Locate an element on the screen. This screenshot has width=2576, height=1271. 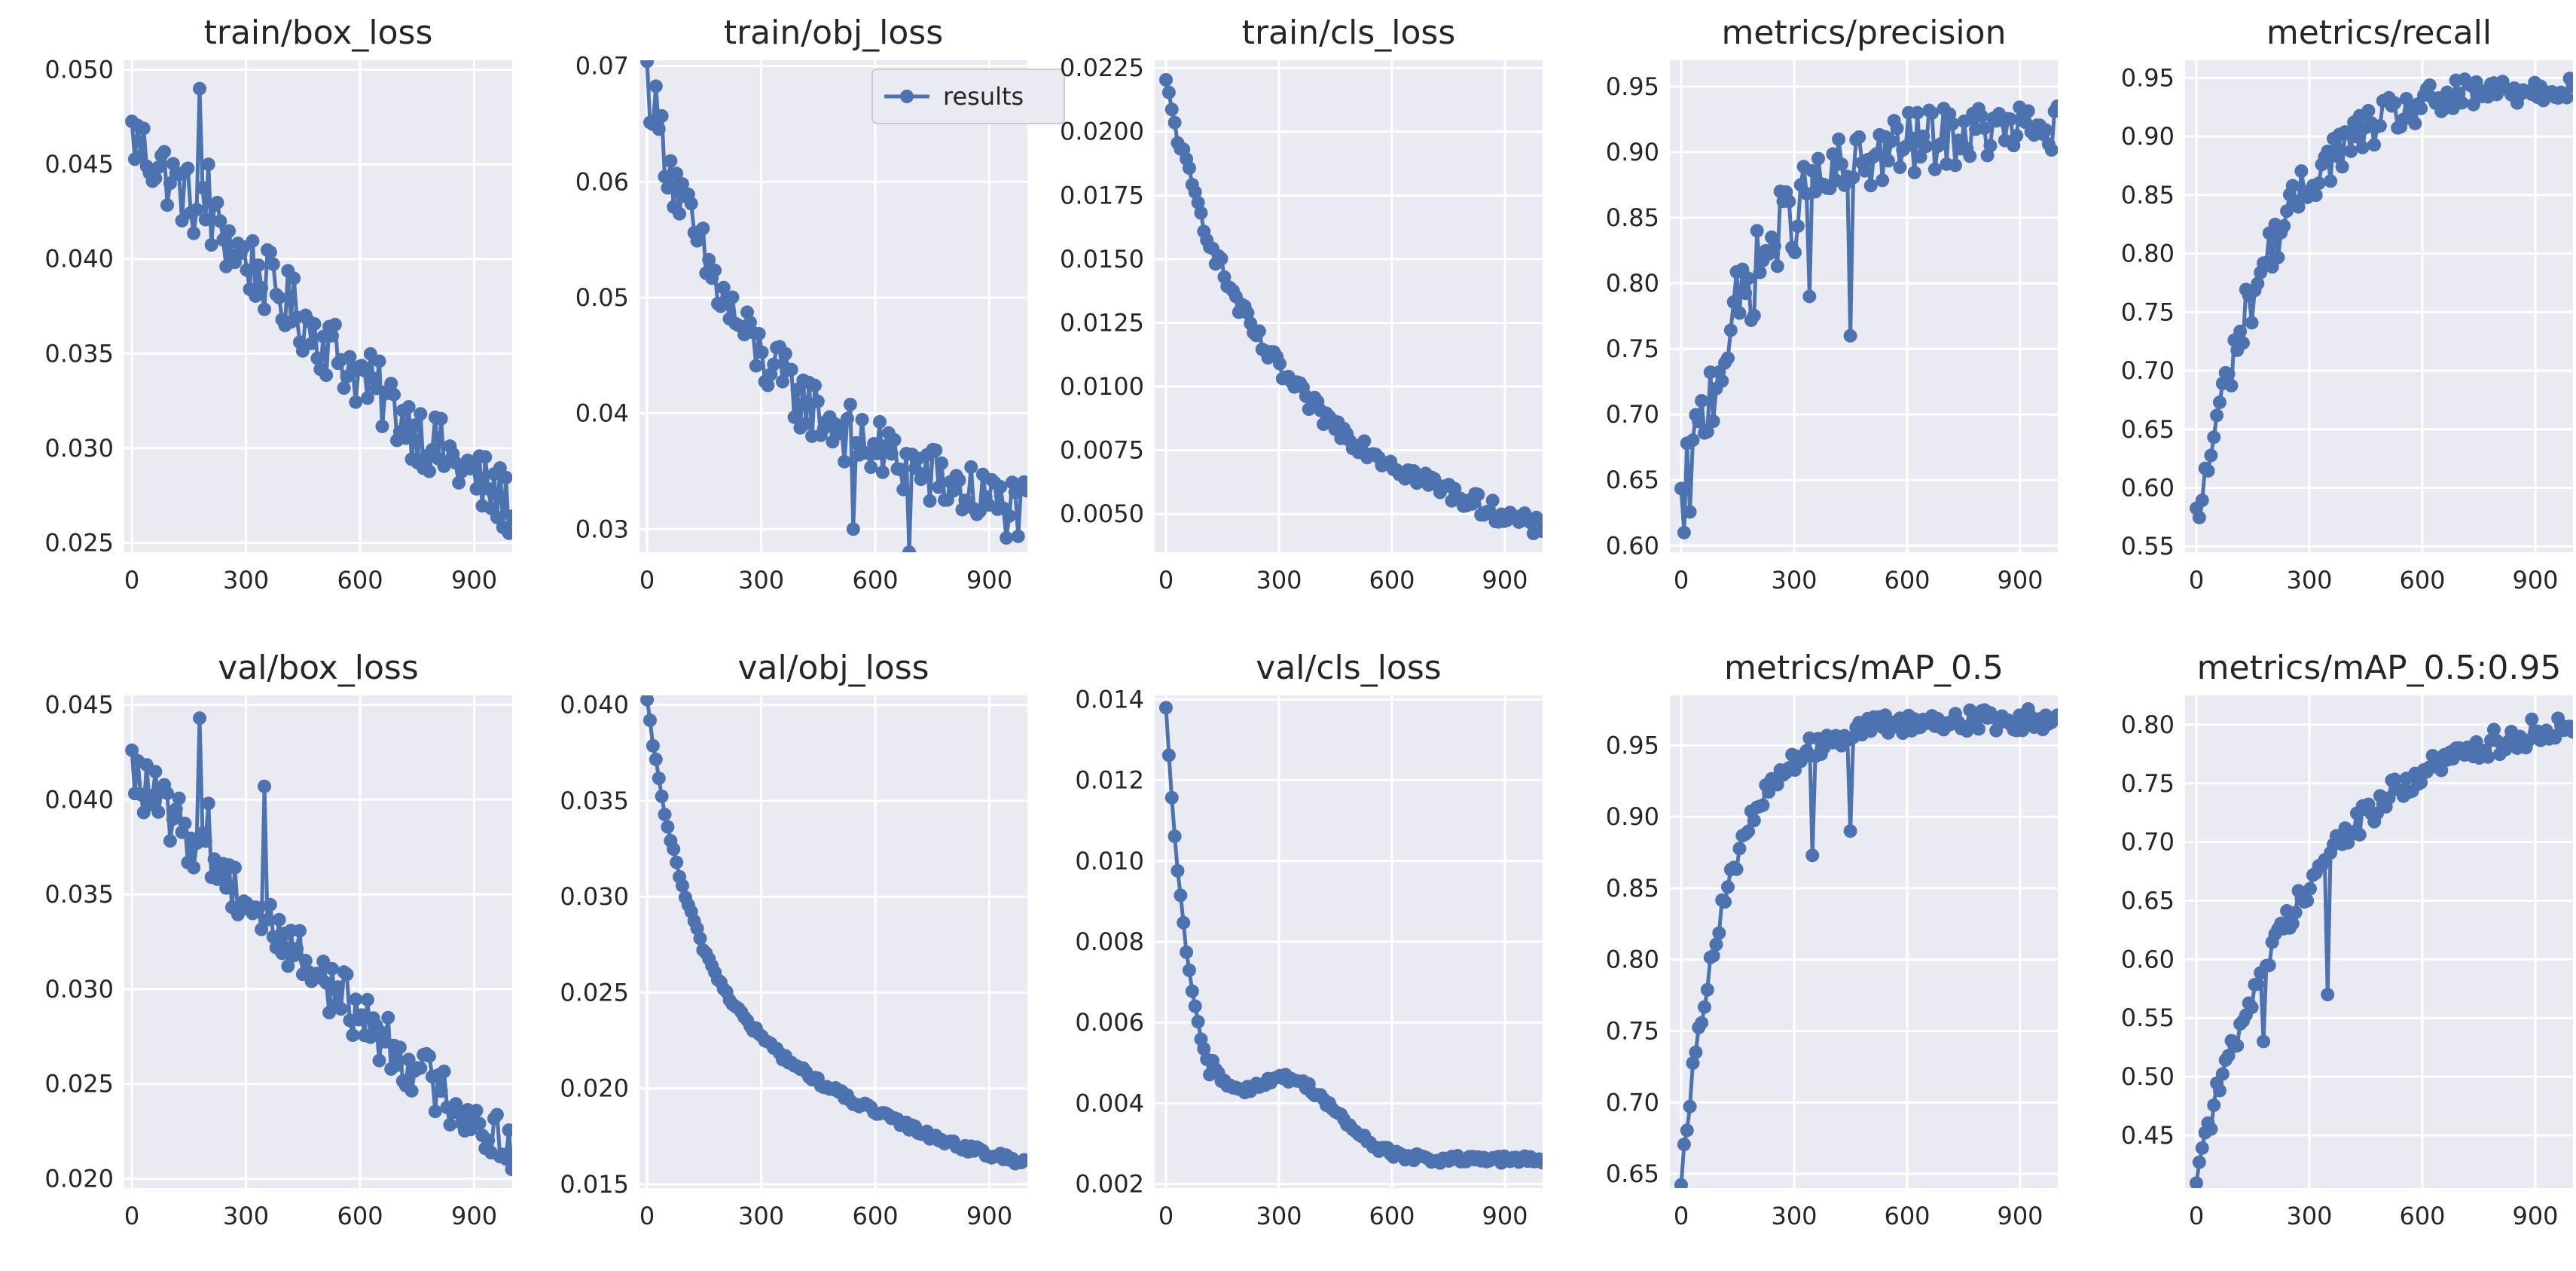
y-tick-label: 0.75 is located at coordinates (2148, 312).